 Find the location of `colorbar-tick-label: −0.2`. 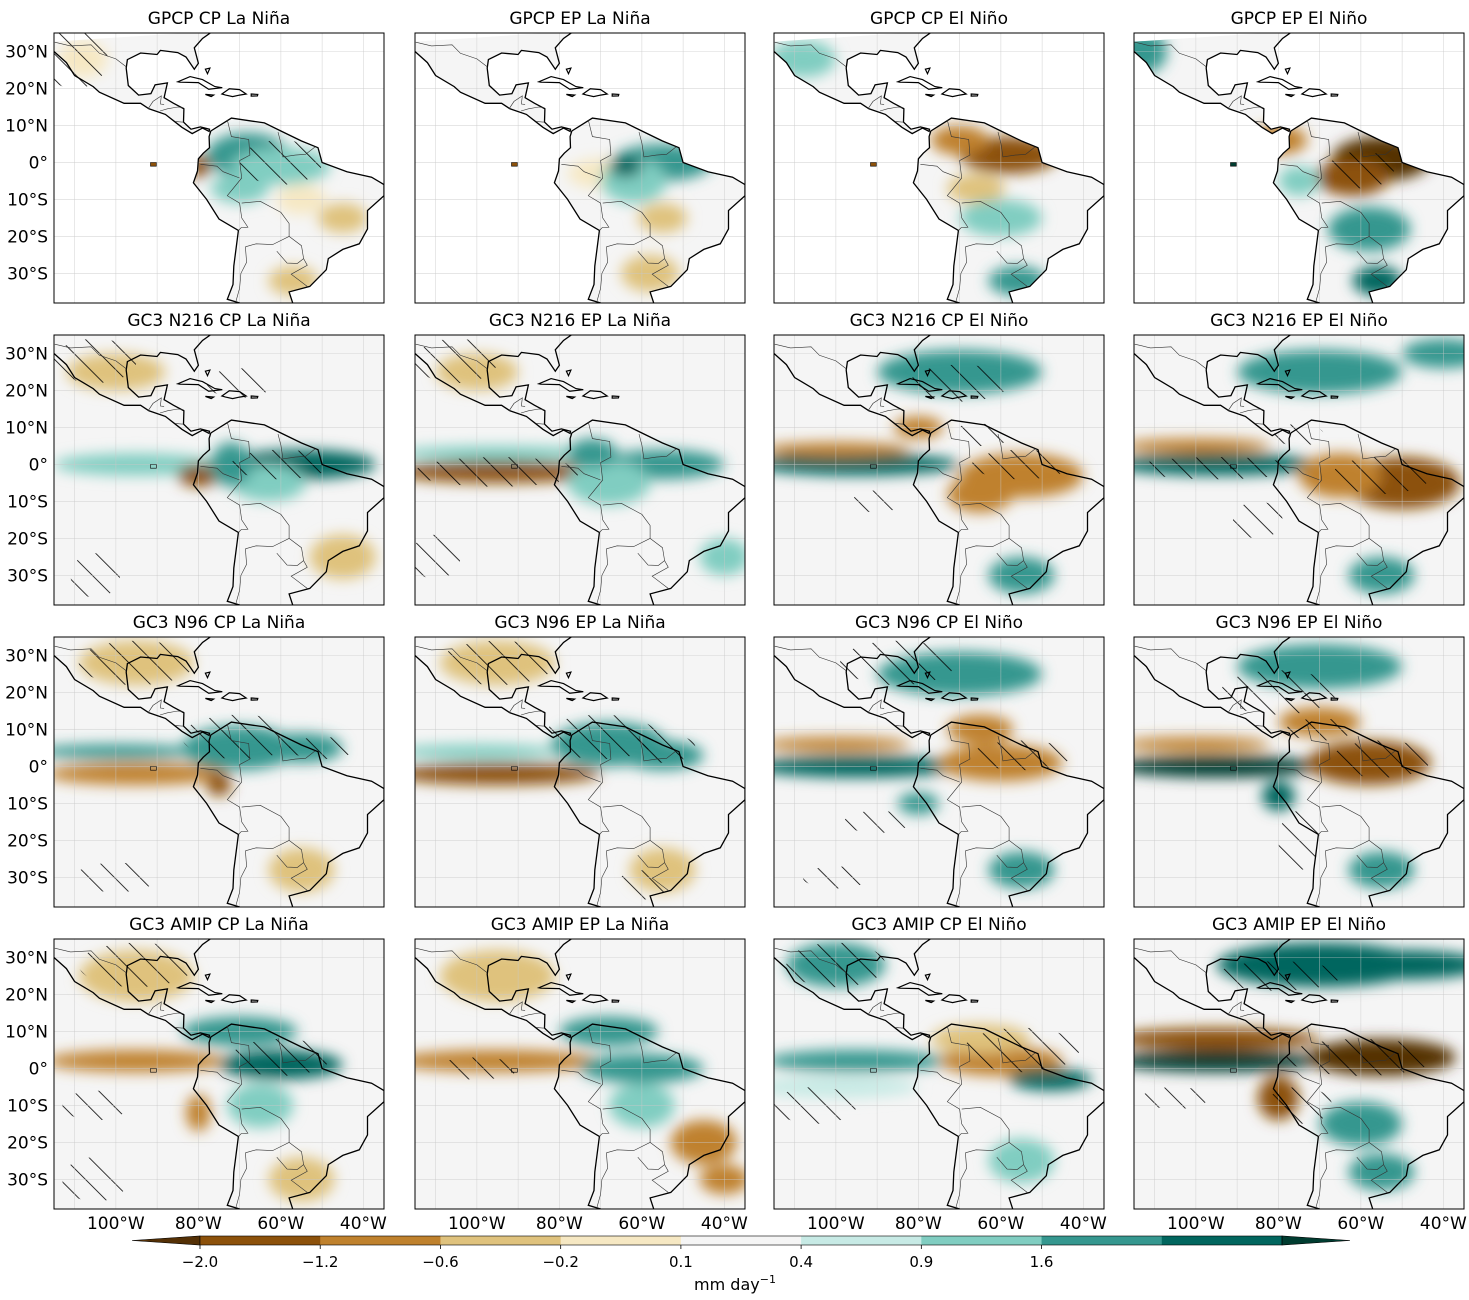

colorbar-tick-label: −0.2 is located at coordinates (560, 1262).